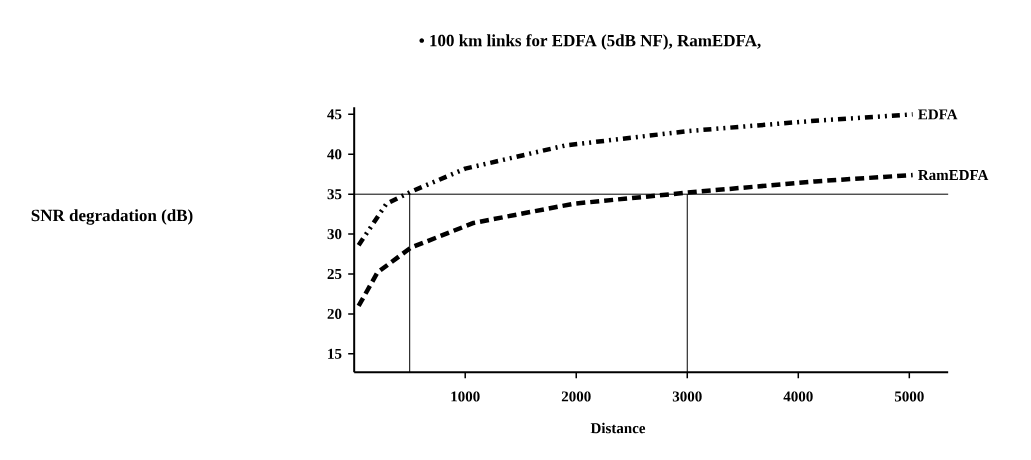 The image size is (1031, 460). I want to click on y-tick-label: 30, so click(334, 234).